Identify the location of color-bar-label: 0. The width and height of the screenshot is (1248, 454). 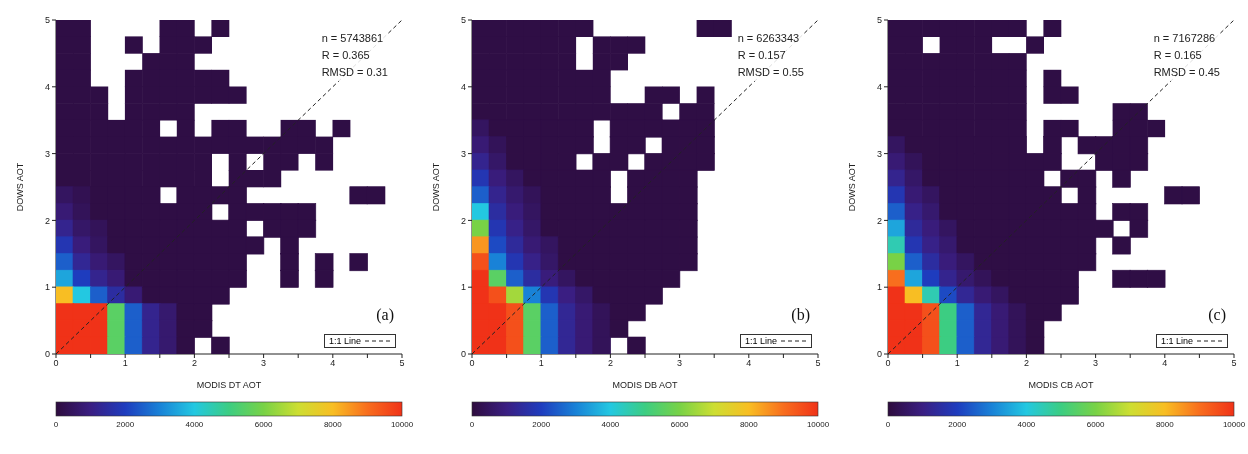
(472, 424).